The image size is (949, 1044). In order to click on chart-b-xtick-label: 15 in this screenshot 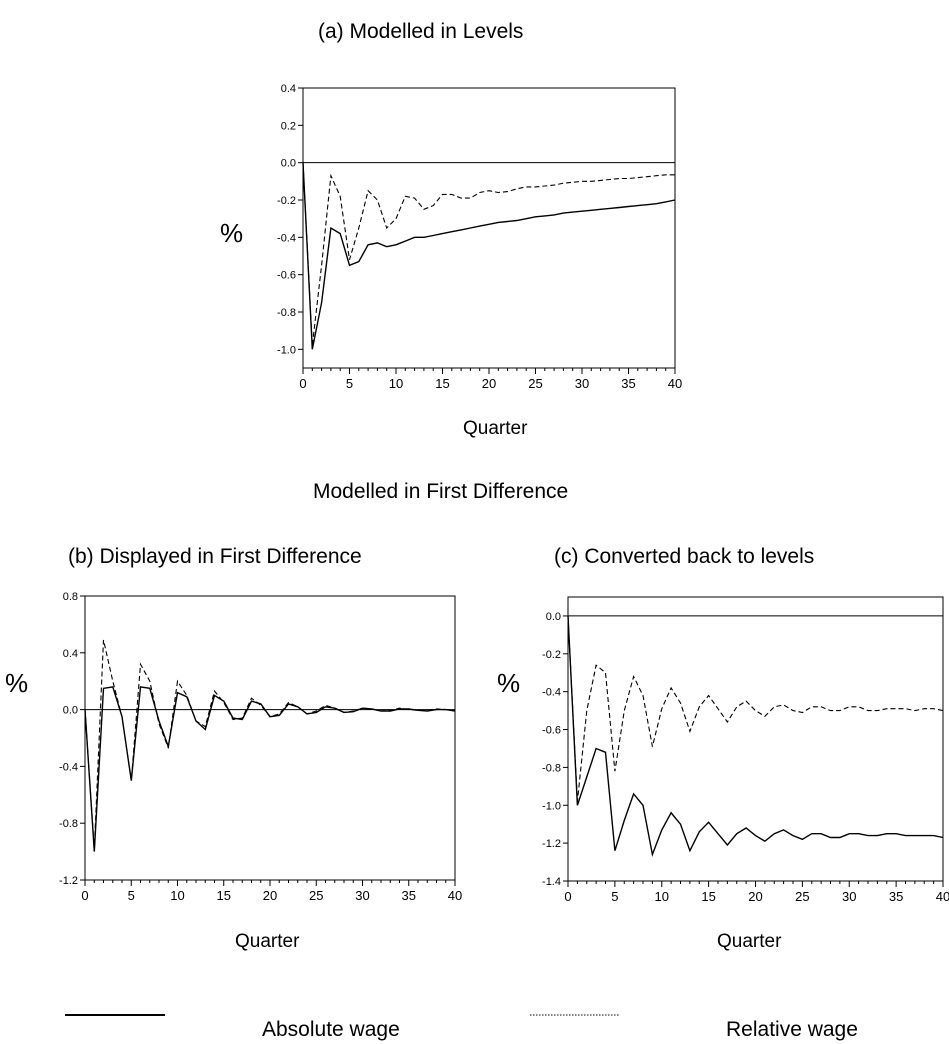, I will do `click(224, 895)`.